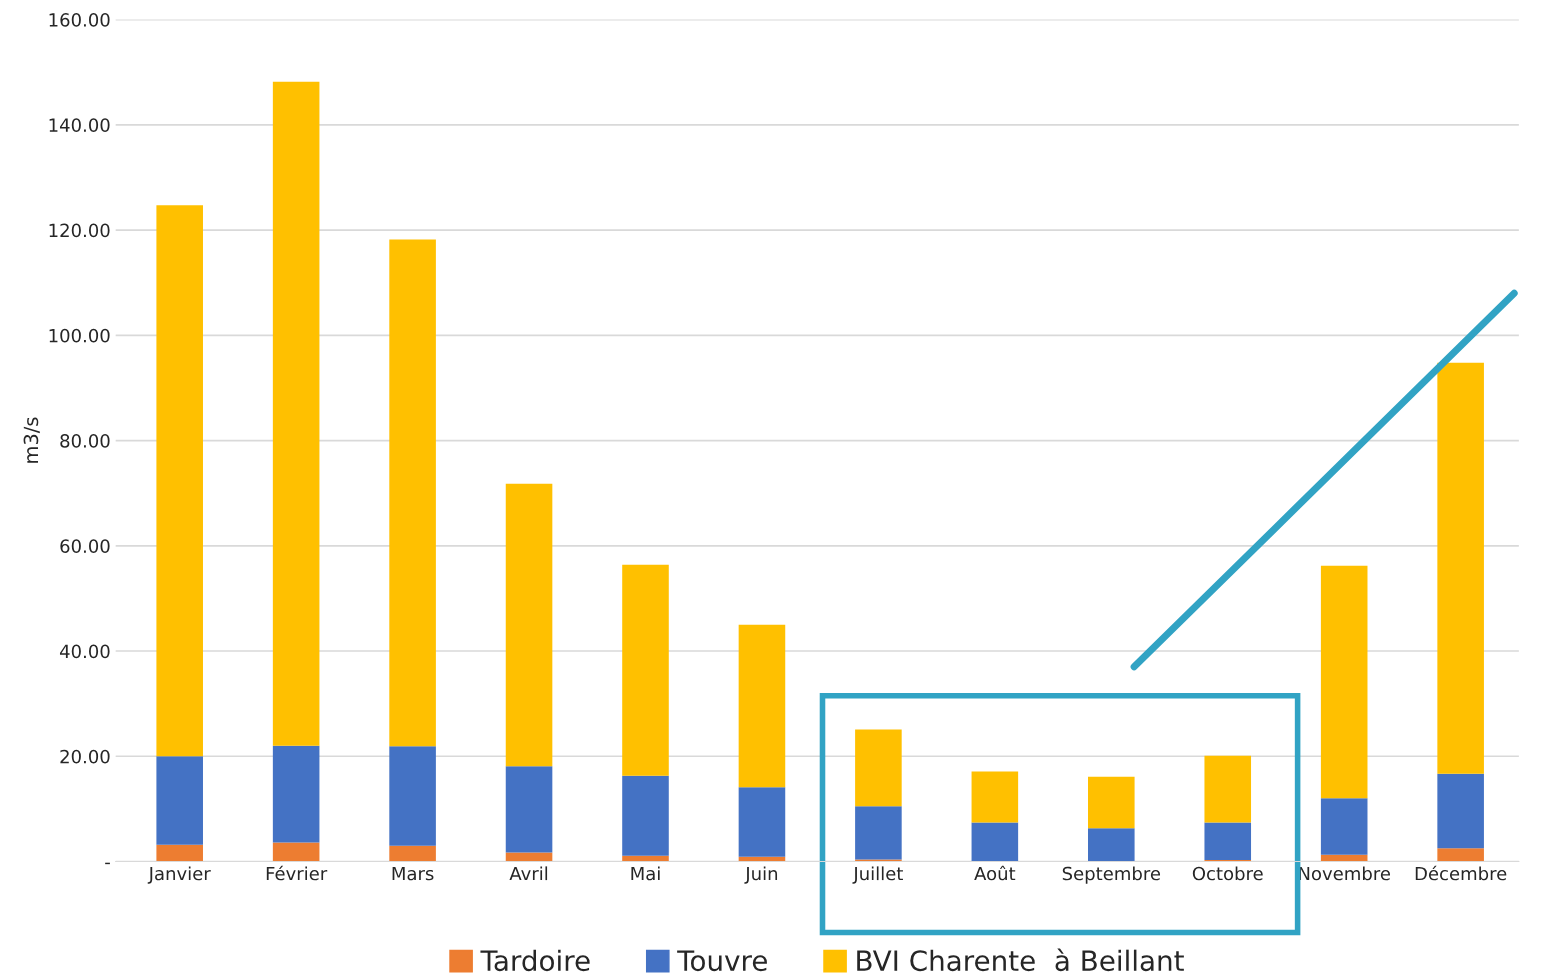 The image size is (1542, 979). Describe the element at coordinates (1344, 873) in the screenshot. I see `x-tick-label: Novembre` at that location.